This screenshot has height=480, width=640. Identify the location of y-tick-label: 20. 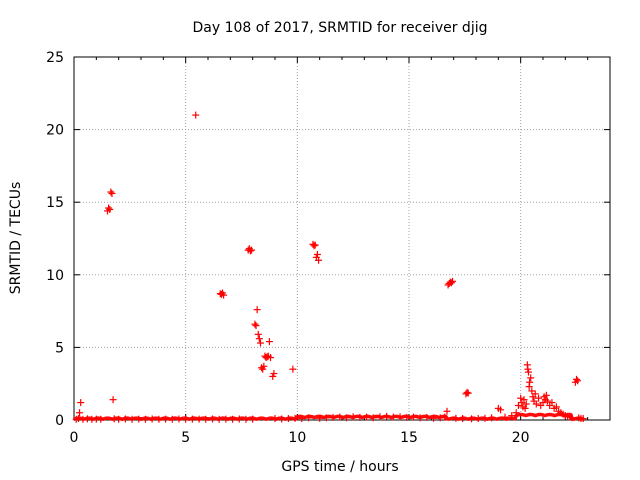
(55, 131).